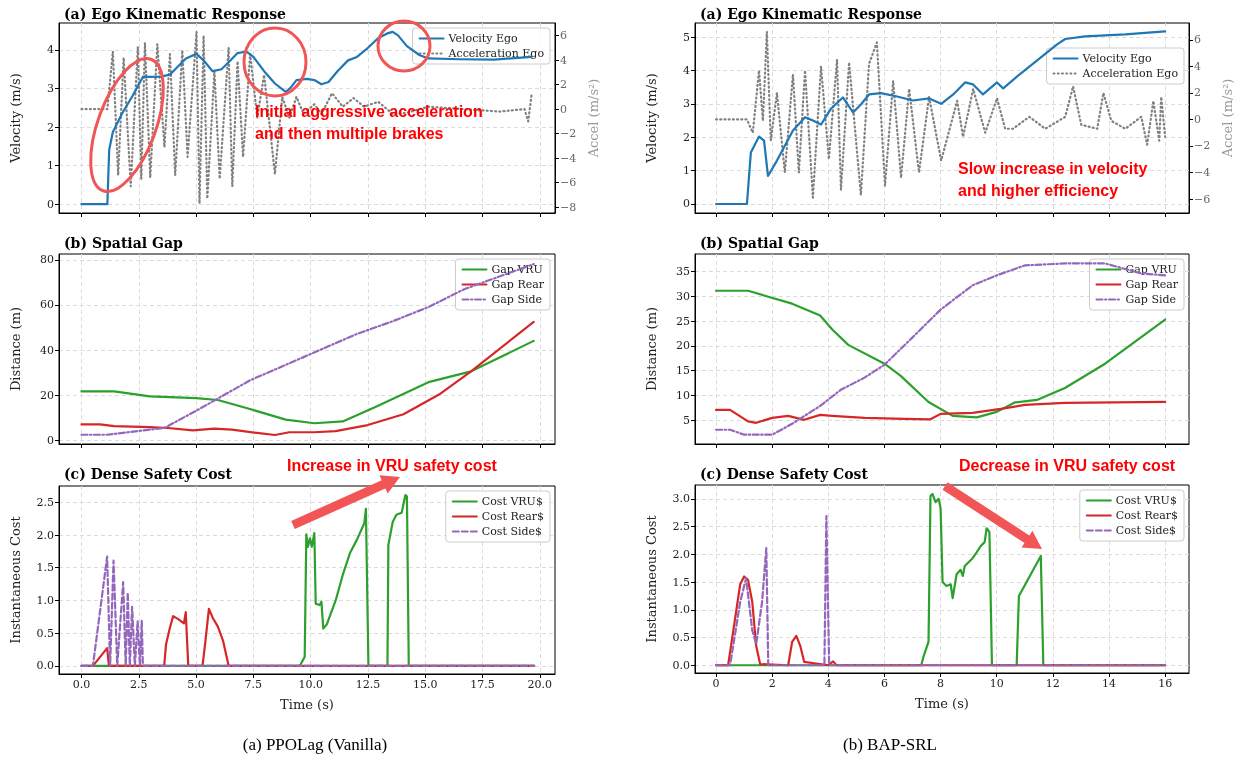 The height and width of the screenshot is (768, 1256). I want to click on annotation: Slow increase in velocity and higher efficiency, so click(1053, 179).